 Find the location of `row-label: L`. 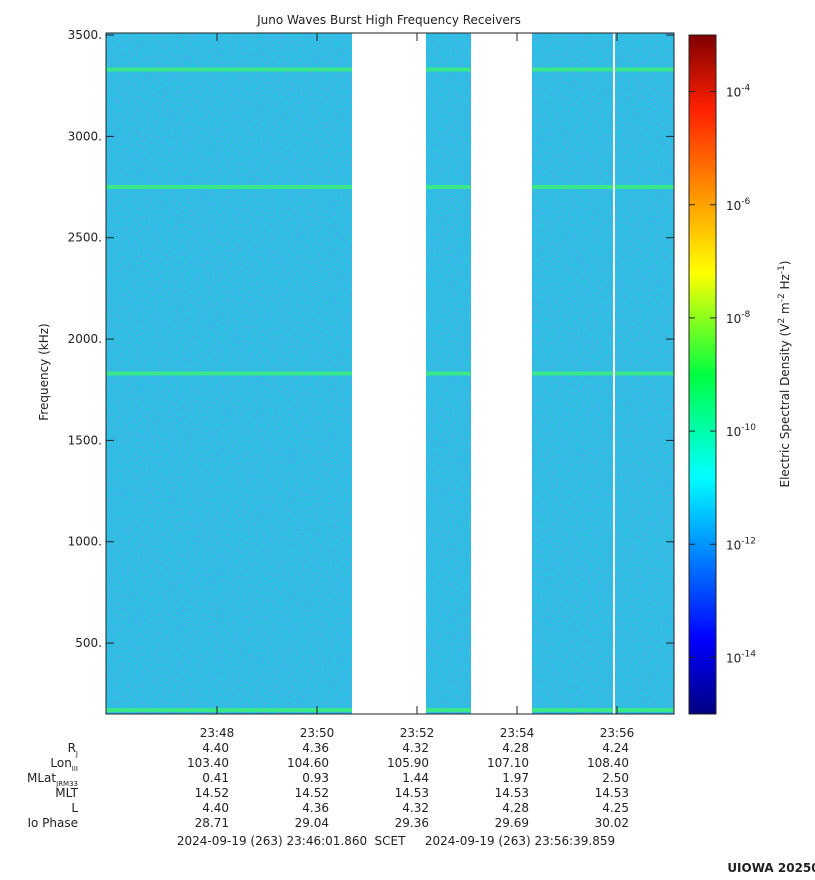

row-label: L is located at coordinates (74, 808).